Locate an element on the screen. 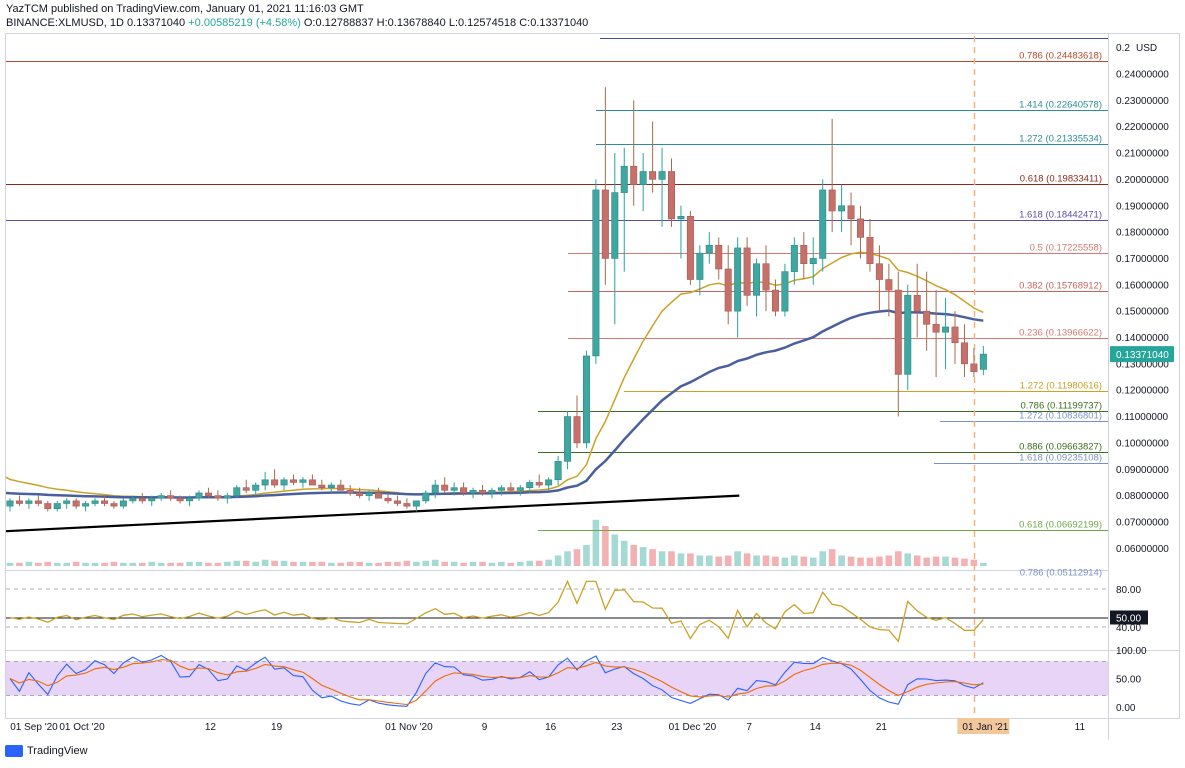 This screenshot has width=1185, height=768. rsi-axis-label: 80.00 is located at coordinates (1128, 590).